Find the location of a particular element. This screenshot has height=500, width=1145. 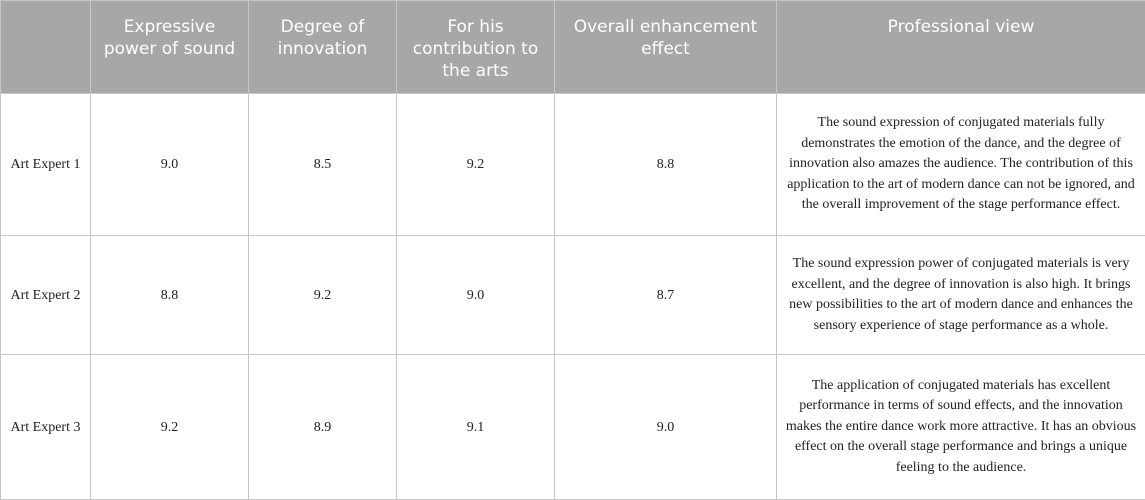

enhancement-score: 9.0 is located at coordinates (666, 427).